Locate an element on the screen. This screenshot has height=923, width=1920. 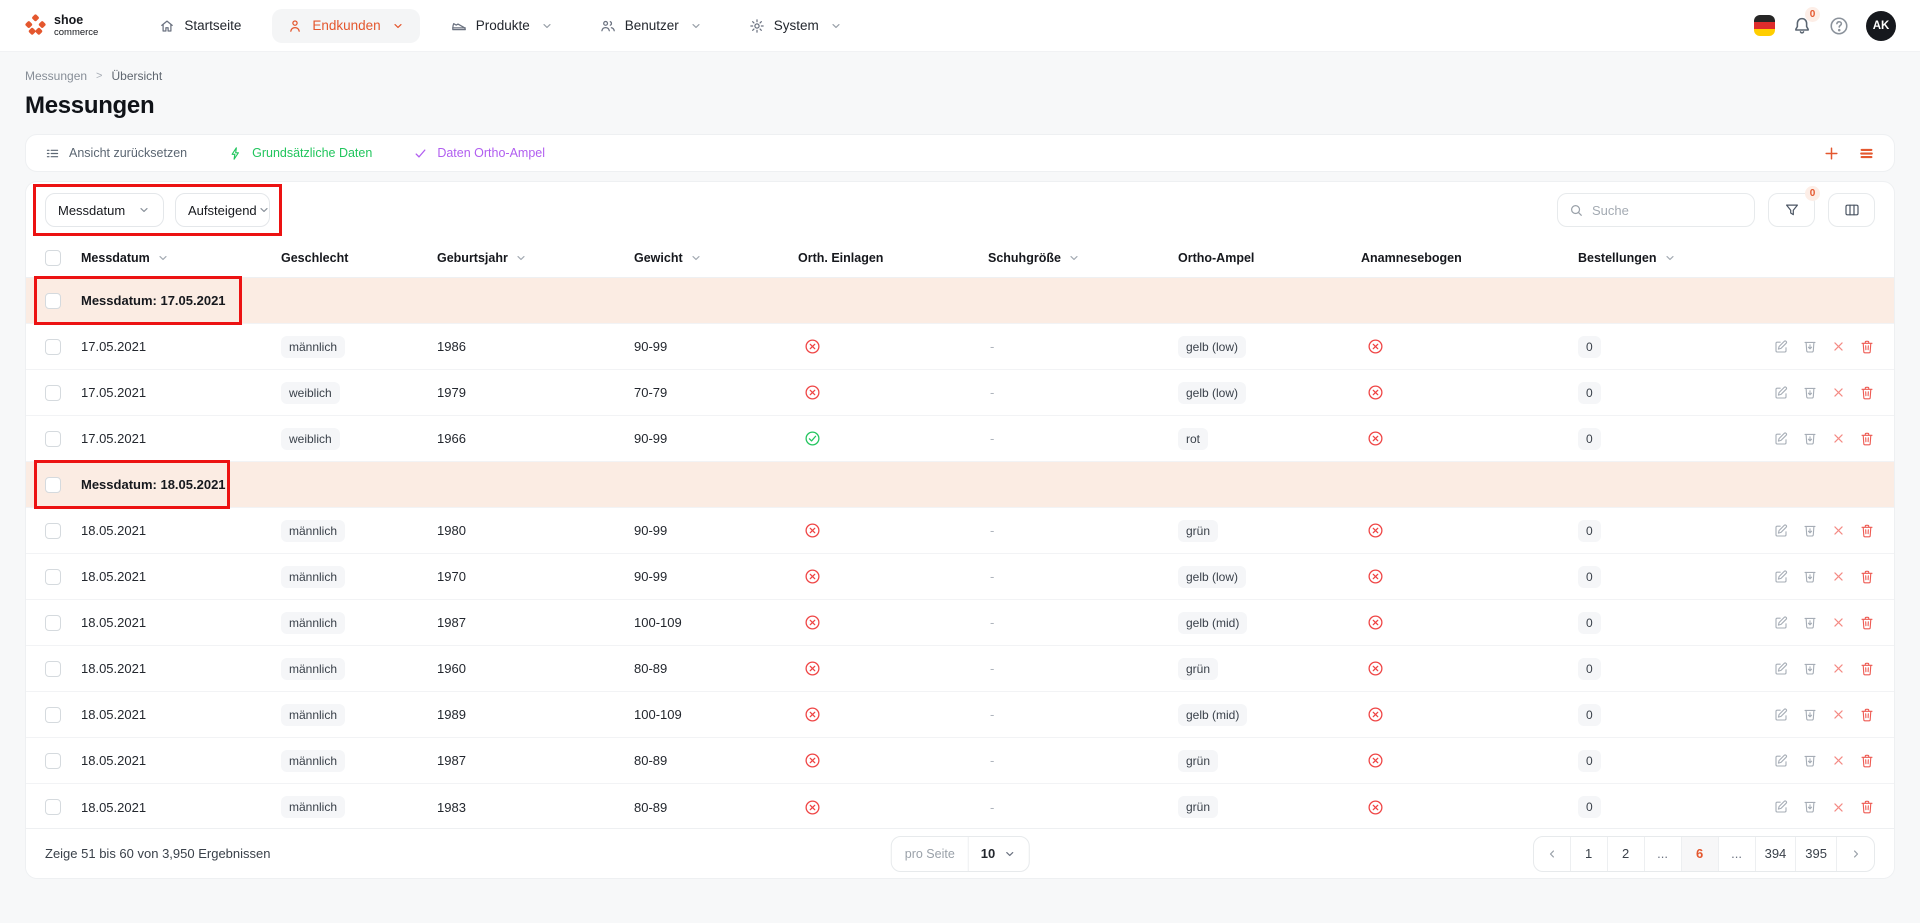
help-button is located at coordinates (1839, 26).